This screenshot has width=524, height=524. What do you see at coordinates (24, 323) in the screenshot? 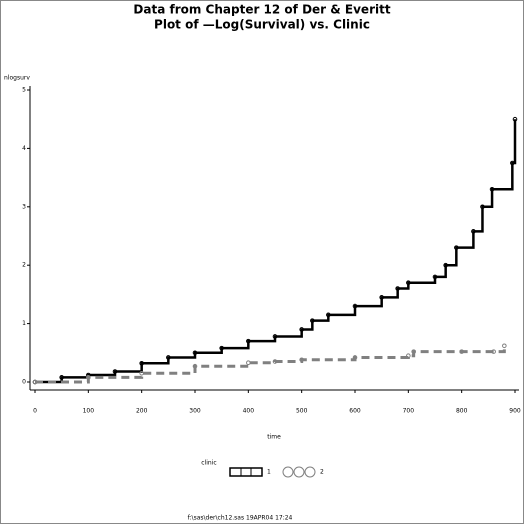
I see `y-tick-label: 1` at bounding box center [24, 323].